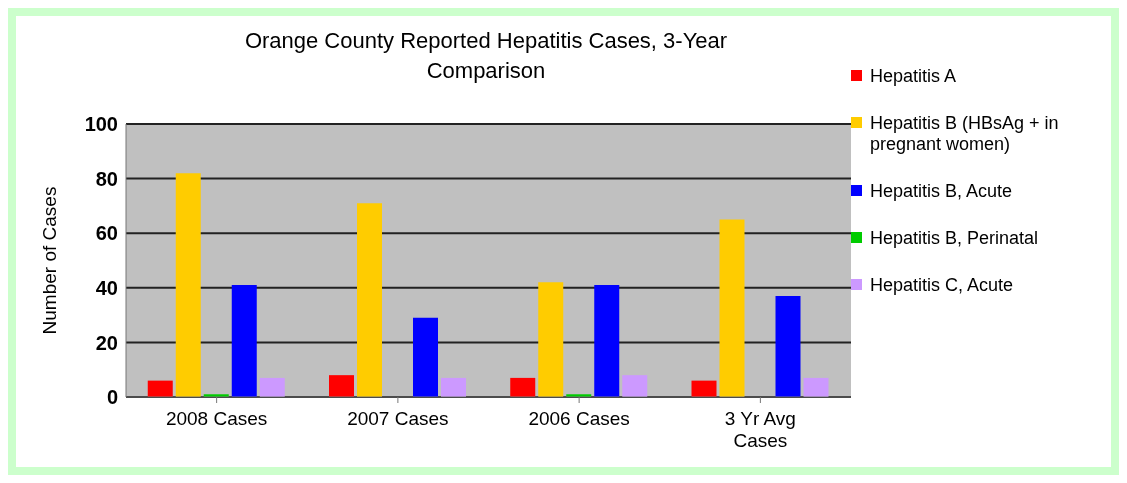 The image size is (1127, 483). I want to click on x-tick-label: 2006 Cases, so click(579, 418).